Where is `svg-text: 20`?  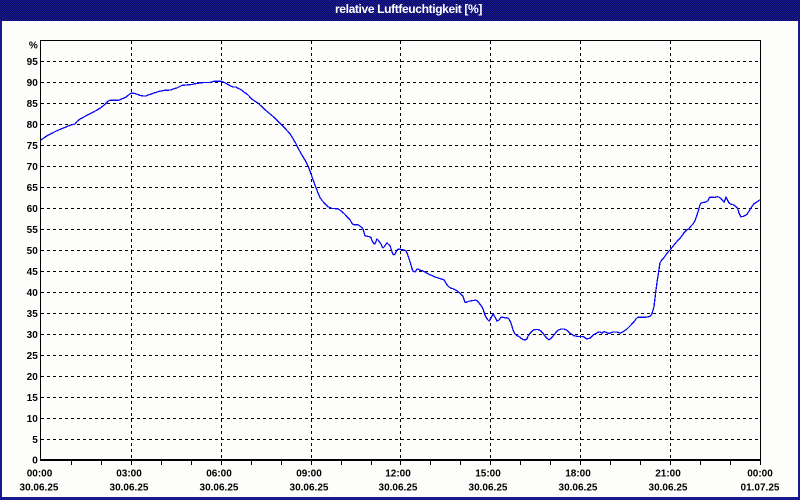
svg-text: 20 is located at coordinates (33, 377).